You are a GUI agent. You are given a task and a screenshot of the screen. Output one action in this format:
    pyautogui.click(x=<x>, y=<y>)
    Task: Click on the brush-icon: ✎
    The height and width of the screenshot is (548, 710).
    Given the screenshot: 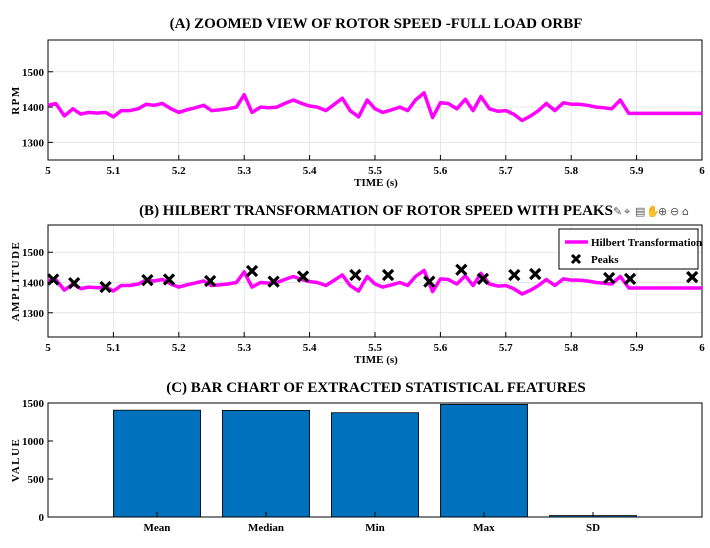 What is the action you would take?
    pyautogui.click(x=617, y=211)
    